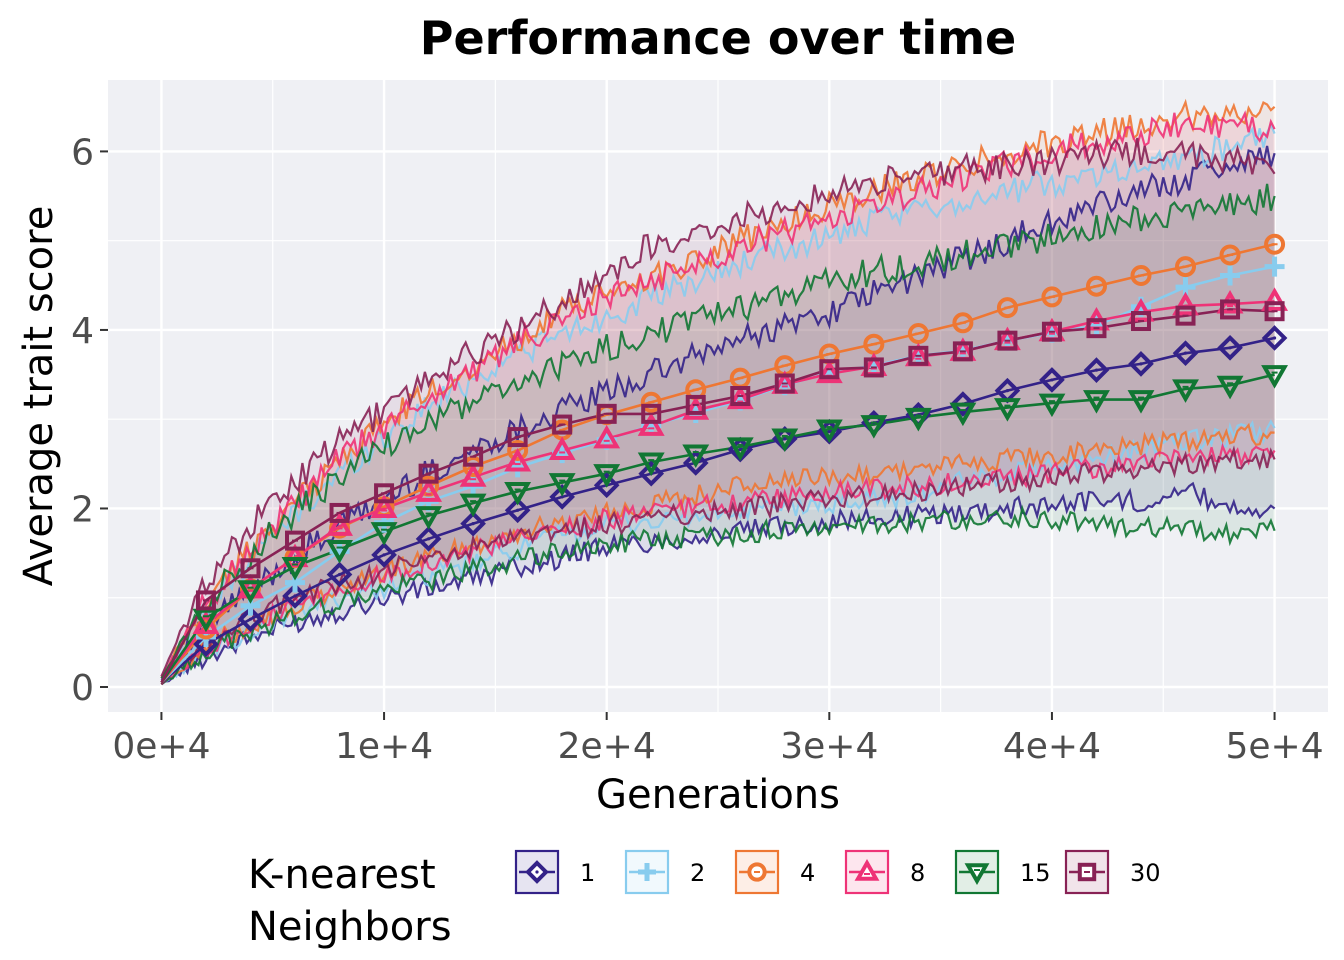 This screenshot has height=960, width=1344. Describe the element at coordinates (829, 746) in the screenshot. I see `x-tick-label: 3e+4` at that location.